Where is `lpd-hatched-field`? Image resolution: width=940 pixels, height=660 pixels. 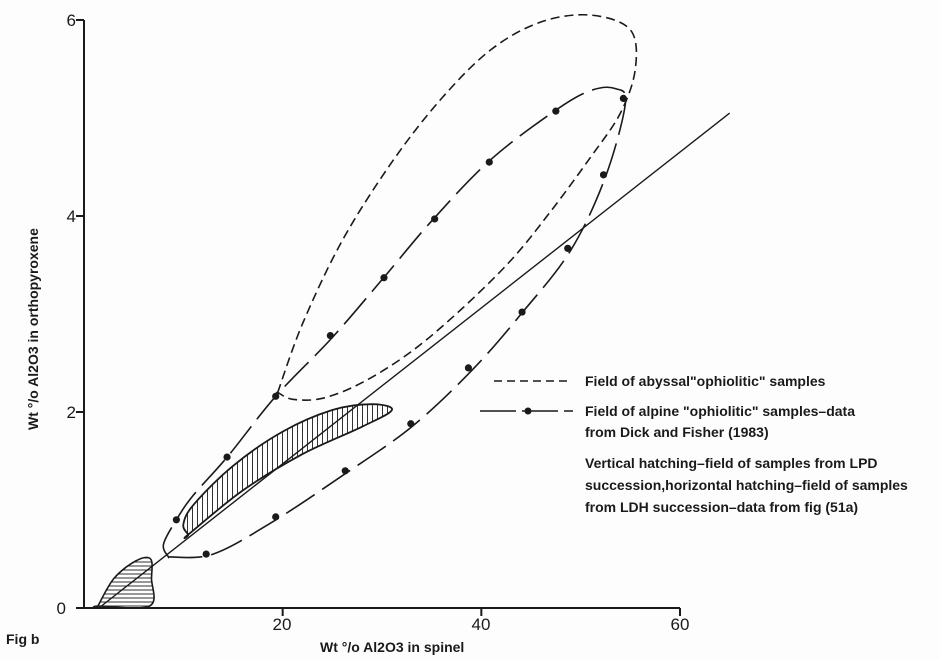
lpd-hatched-field is located at coordinates (287, 471).